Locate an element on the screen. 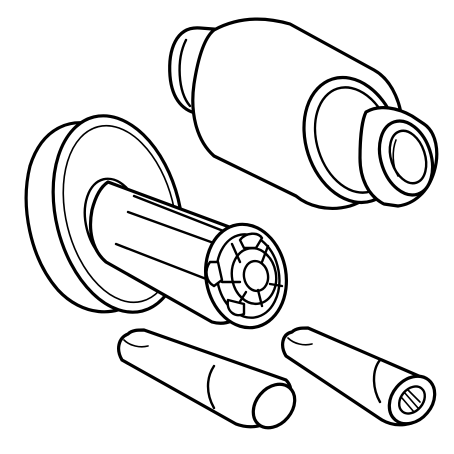 This screenshot has width=454, height=454. tapered-pin-right is located at coordinates (359, 376).